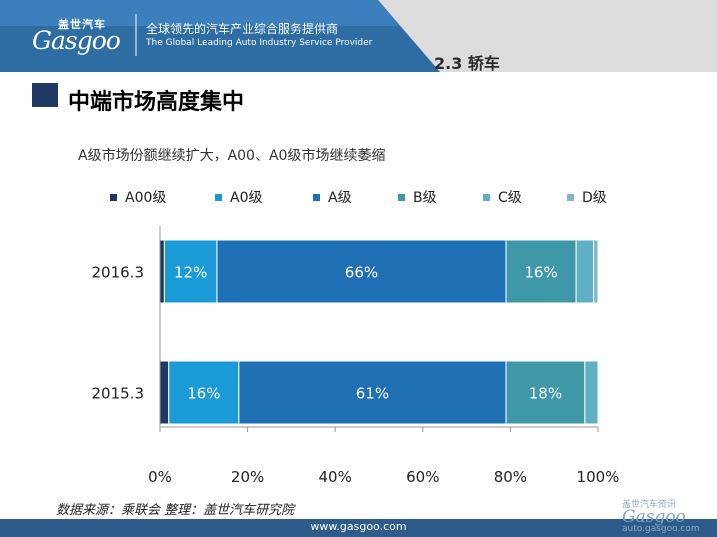 The image size is (717, 537). What do you see at coordinates (510, 198) in the screenshot?
I see `legend-label: C级` at bounding box center [510, 198].